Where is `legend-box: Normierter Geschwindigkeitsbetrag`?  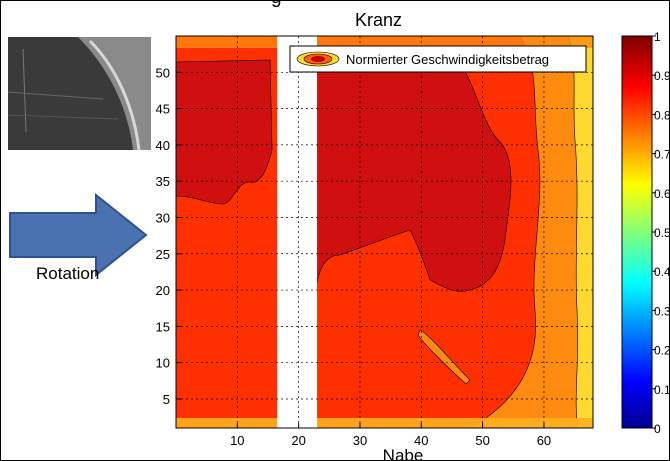
legend-box: Normierter Geschwindigkeitsbetrag is located at coordinates (438, 59).